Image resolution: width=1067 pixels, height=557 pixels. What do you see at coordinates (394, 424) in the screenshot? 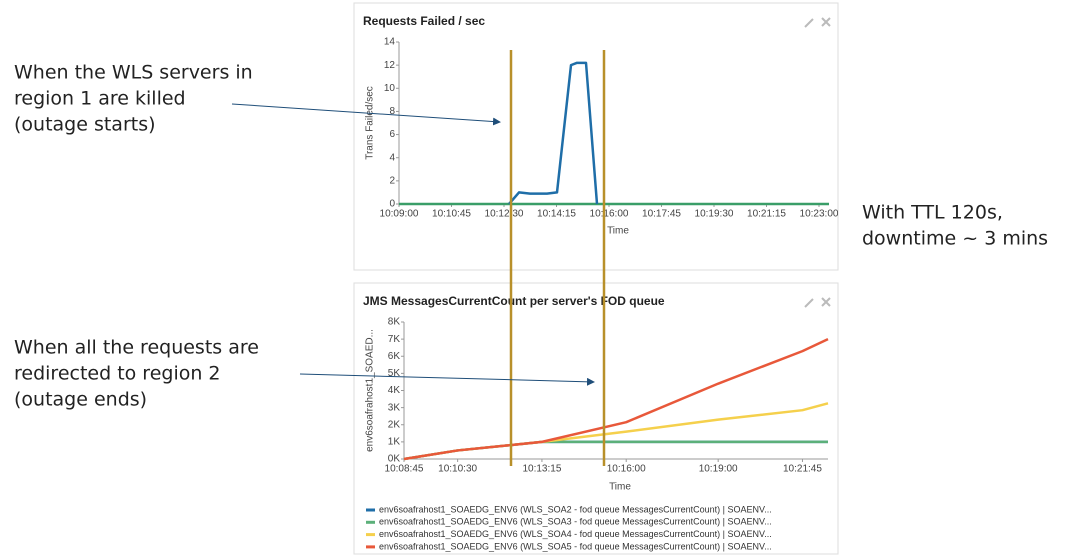
I see `y-tick-label: 2K` at bounding box center [394, 424].